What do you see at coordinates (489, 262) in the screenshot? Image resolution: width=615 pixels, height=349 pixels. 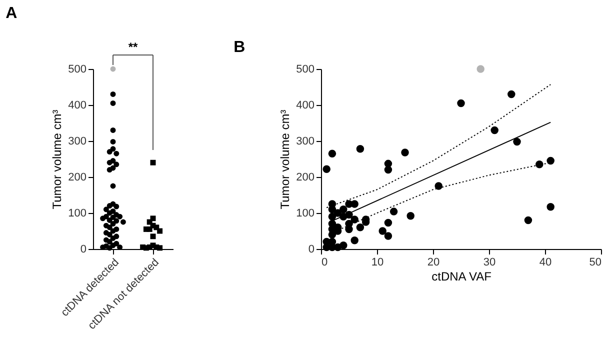 I see `x-tick-label: 30` at bounding box center [489, 262].